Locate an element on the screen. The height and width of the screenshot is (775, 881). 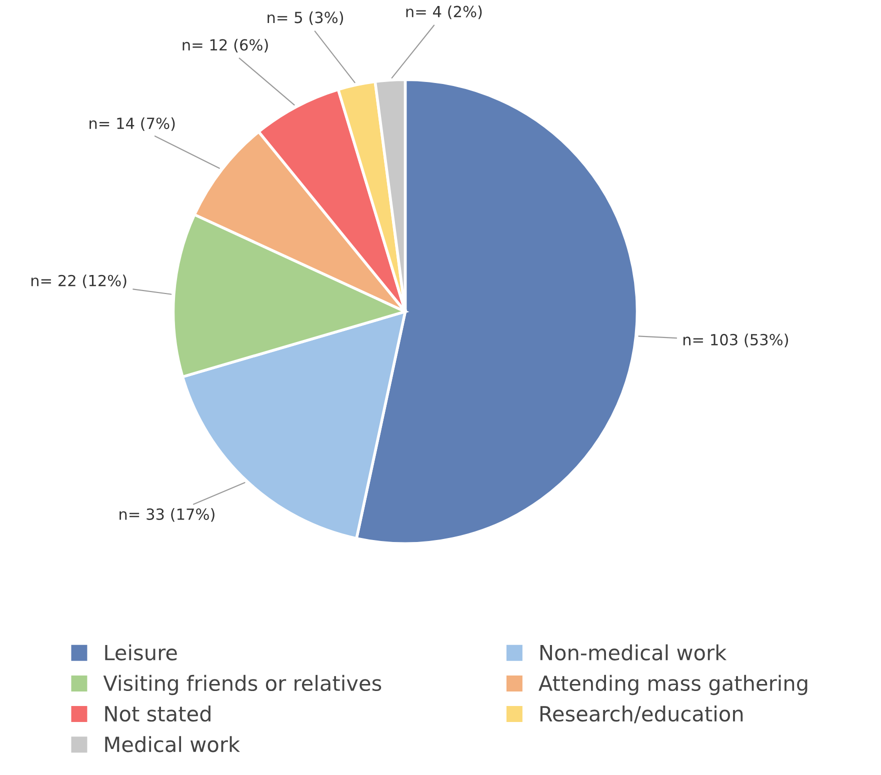
legend-label: Medical work is located at coordinates (172, 744).